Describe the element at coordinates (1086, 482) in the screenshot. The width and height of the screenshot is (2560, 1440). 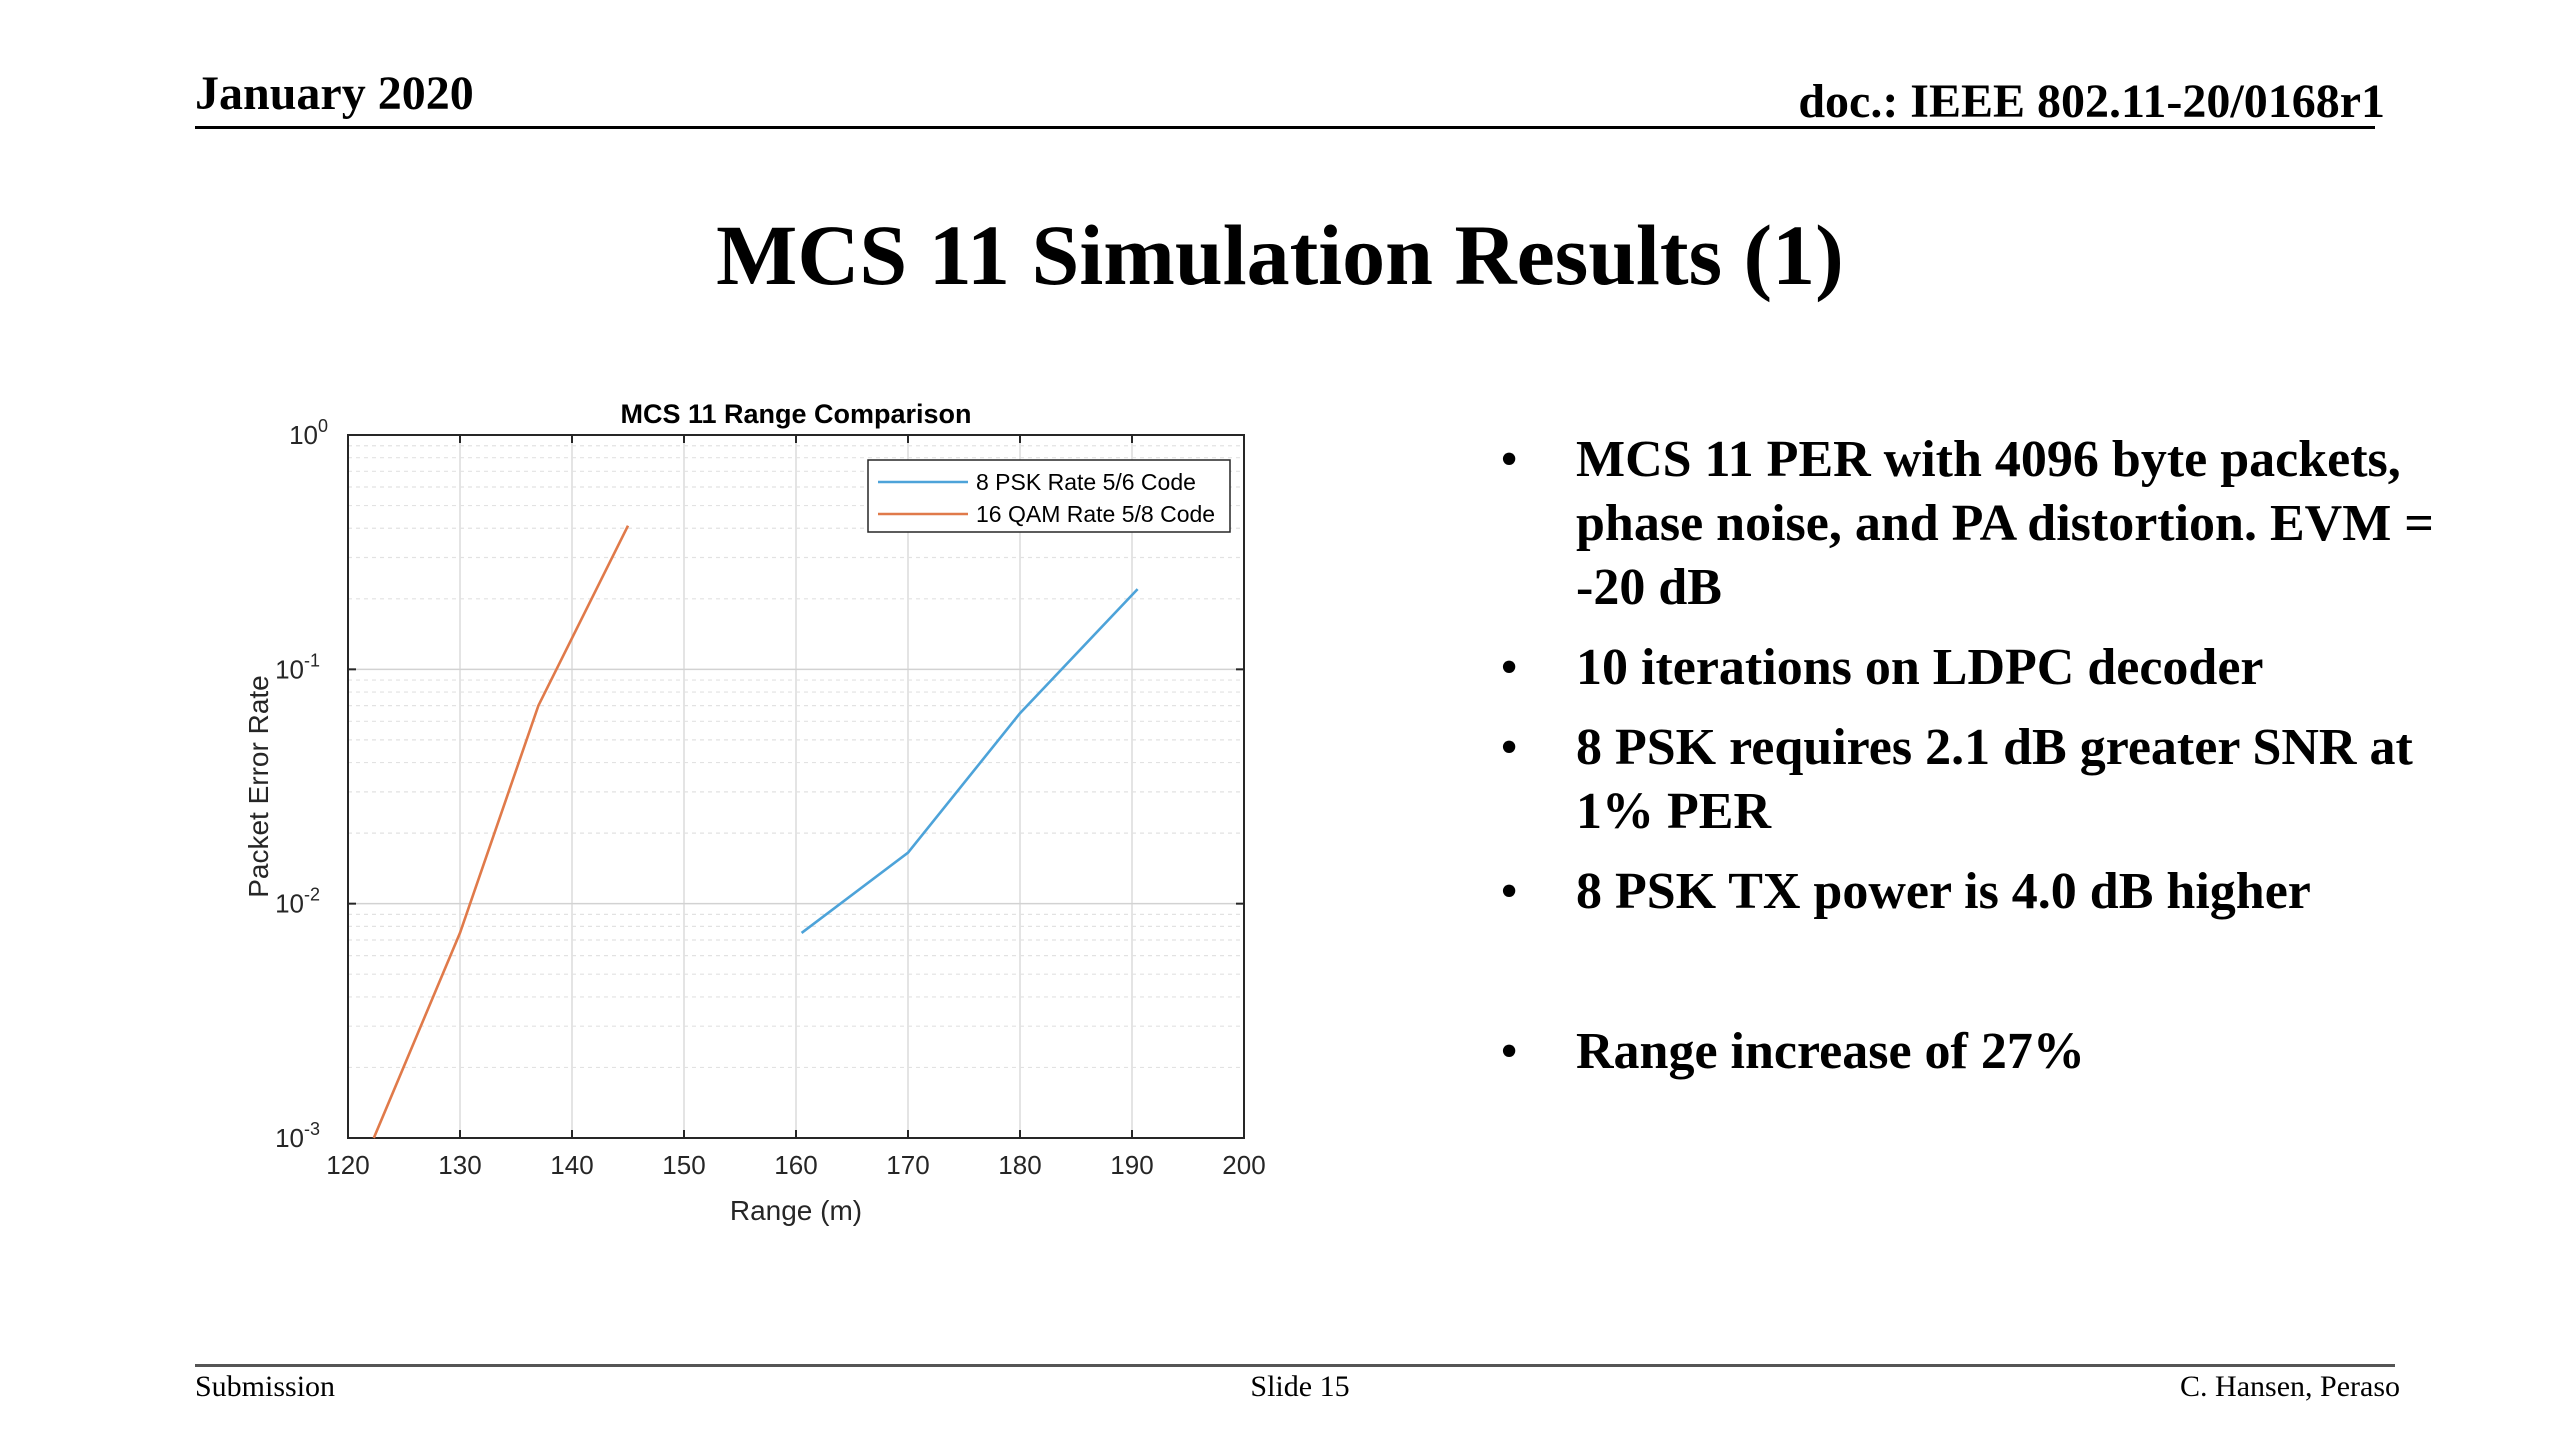
I see `legend-label: 8 PSK Rate 5/6 Code` at that location.